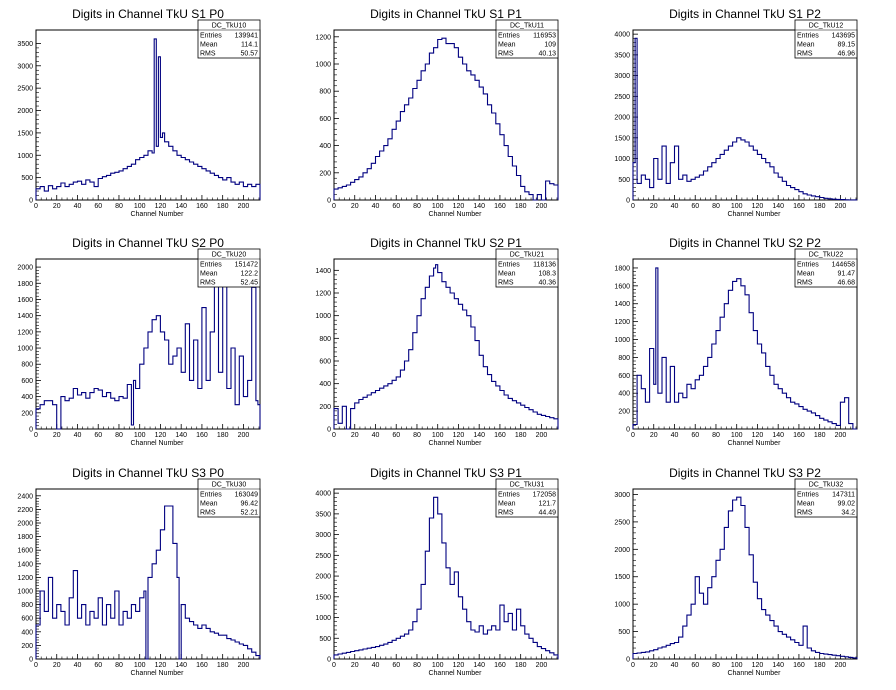 The height and width of the screenshot is (690, 896). What do you see at coordinates (323, 535) in the screenshot?
I see `y-tick-label: 3000` at bounding box center [323, 535].